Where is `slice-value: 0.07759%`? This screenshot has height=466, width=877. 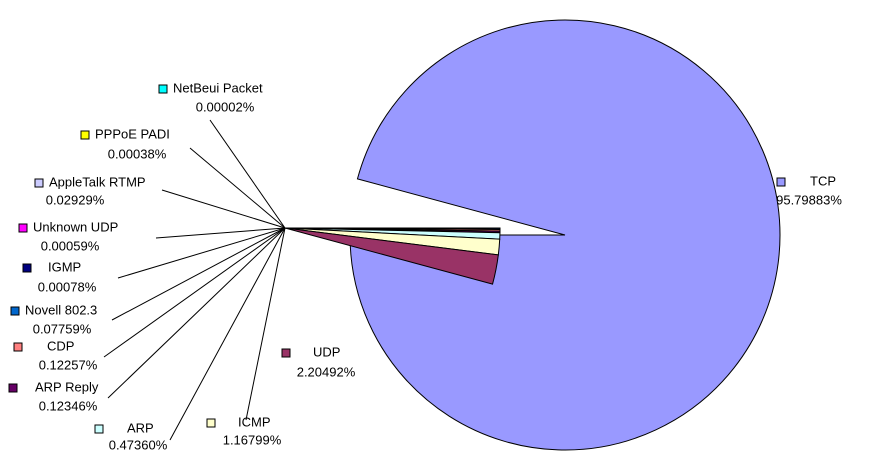
slice-value: 0.07759% is located at coordinates (62, 328).